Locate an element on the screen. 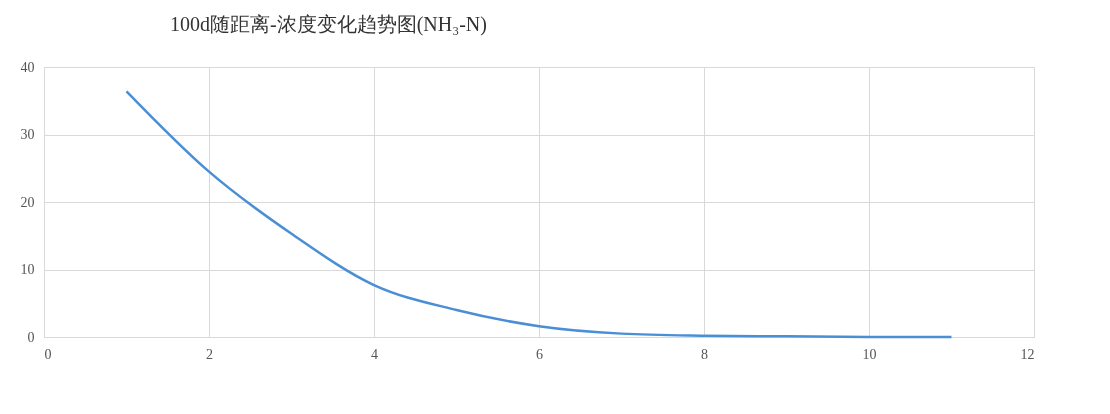 The image size is (1110, 414). x-tick-label: 0 is located at coordinates (48, 354).